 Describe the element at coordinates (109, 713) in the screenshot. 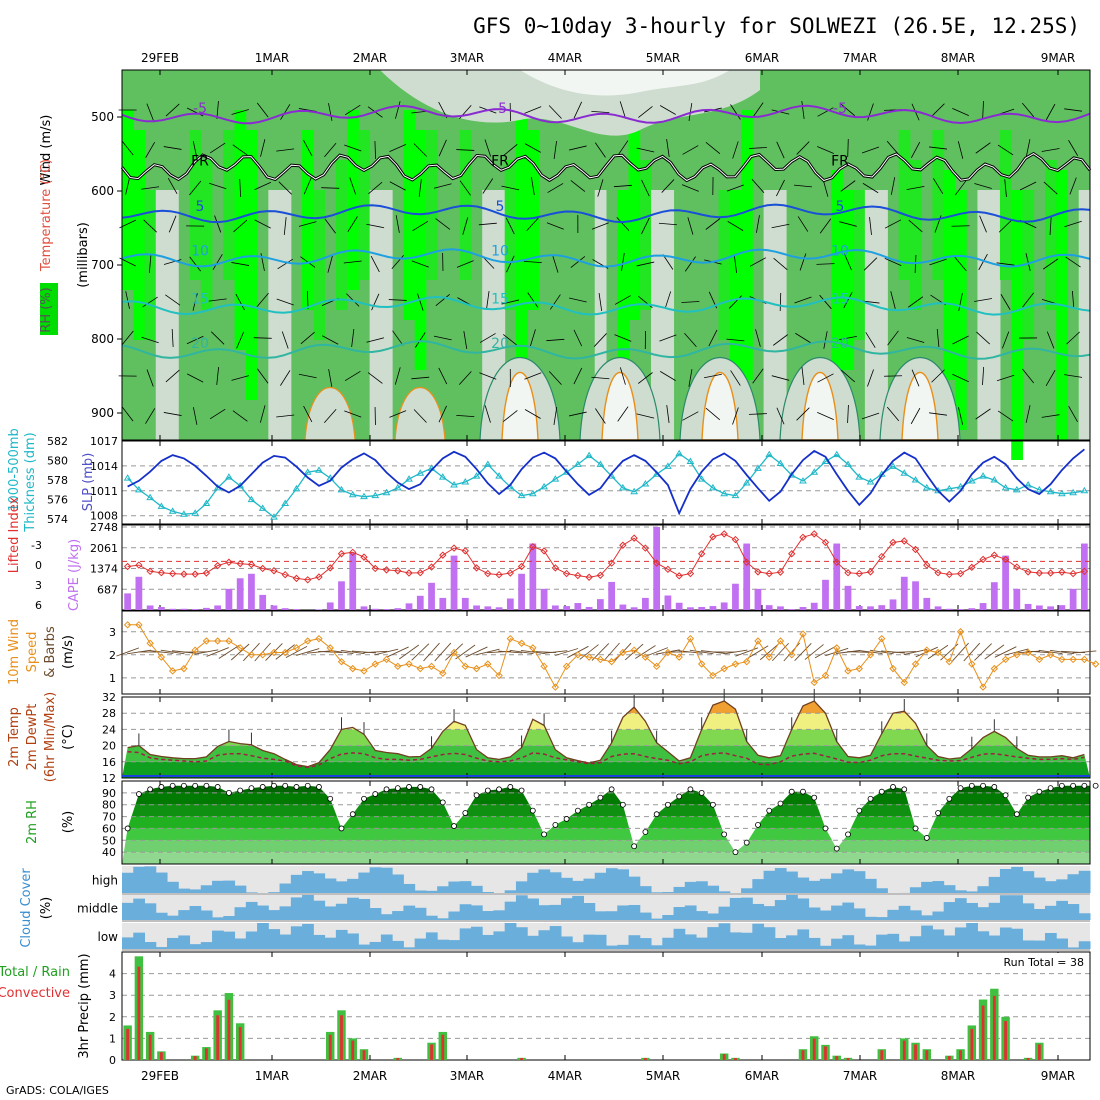

I see `y-tick-label: 28` at that location.